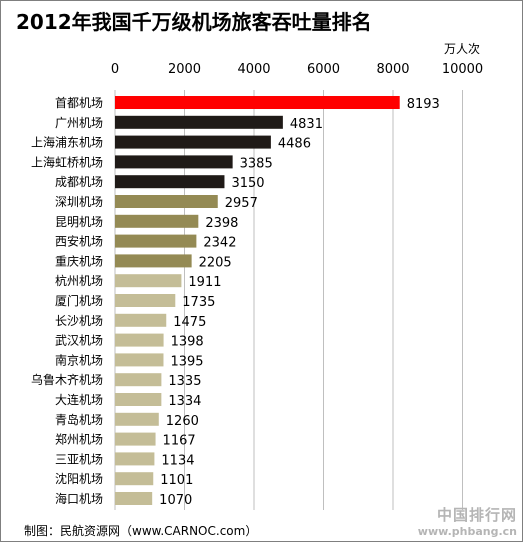 Image resolution: width=523 pixels, height=542 pixels. What do you see at coordinates (476, 515) in the screenshot?
I see `watermark-name: 中国排行网` at bounding box center [476, 515].